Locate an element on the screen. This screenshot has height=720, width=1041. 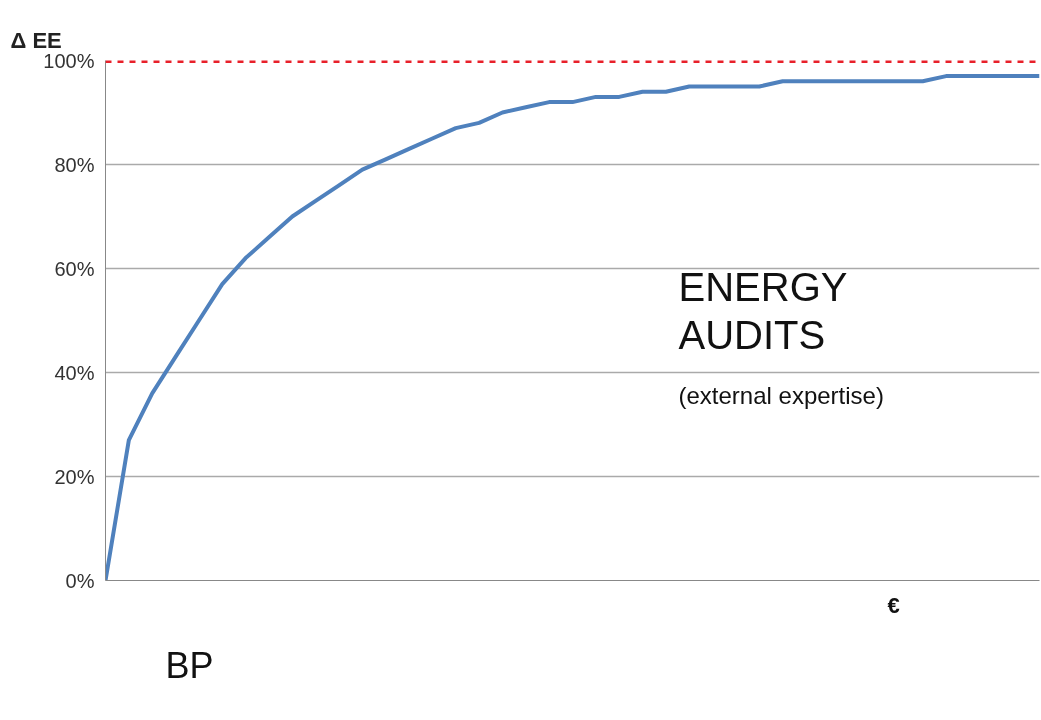
text: BP is located at coordinates (189, 665).